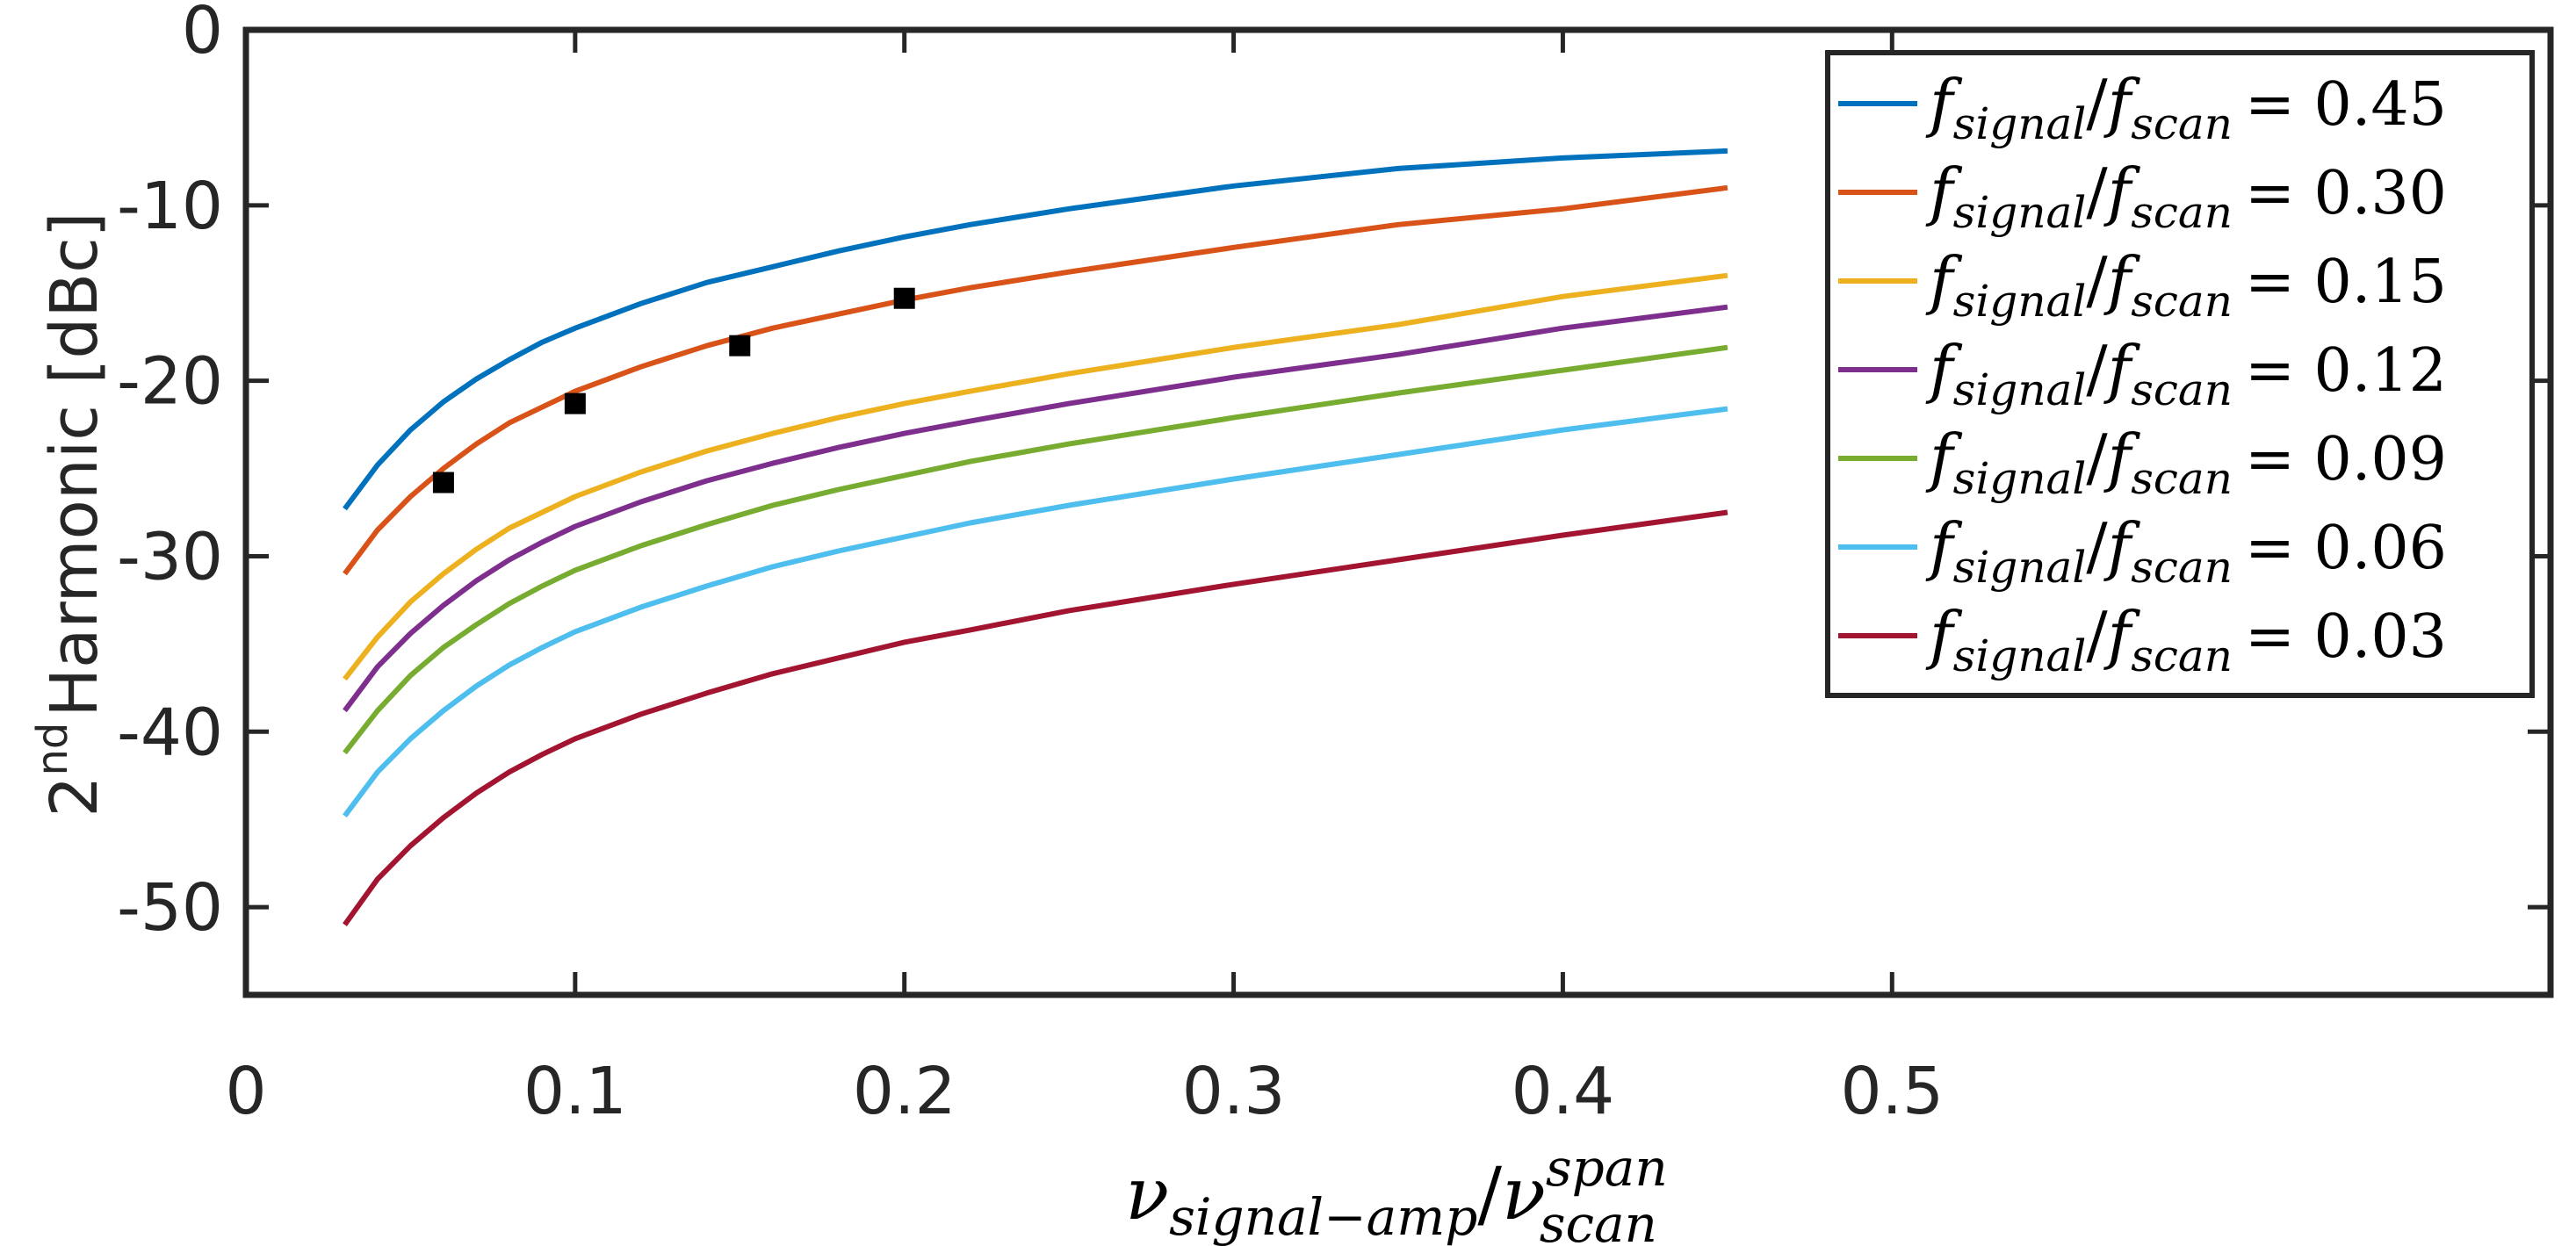 This screenshot has height=1246, width=2576. What do you see at coordinates (2182, 123) in the screenshot?
I see `legend-label-0-s2: scan` at bounding box center [2182, 123].